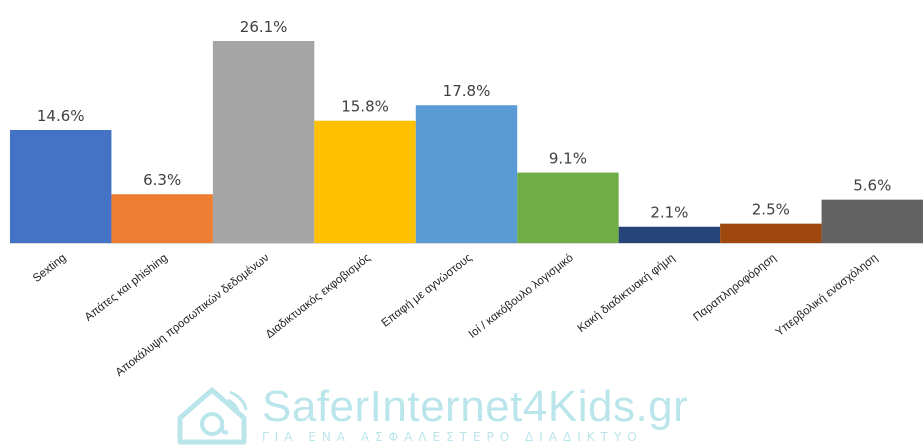  Describe the element at coordinates (212, 416) in the screenshot. I see `at-sign-wifi-icon` at that location.